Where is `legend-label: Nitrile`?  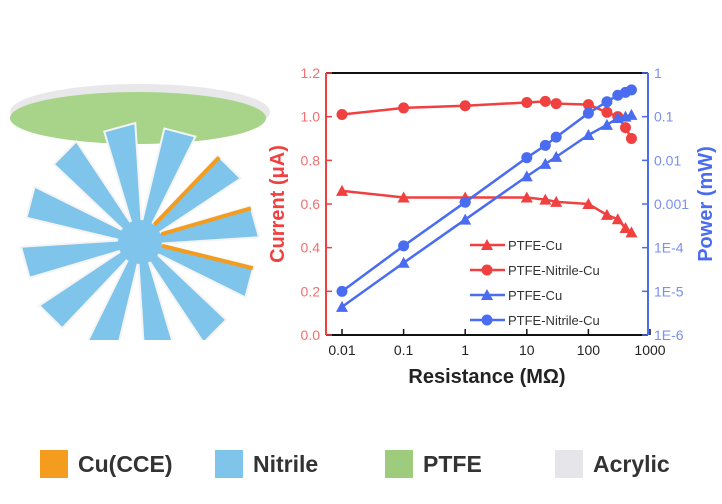
legend-label: Nitrile is located at coordinates (286, 463).